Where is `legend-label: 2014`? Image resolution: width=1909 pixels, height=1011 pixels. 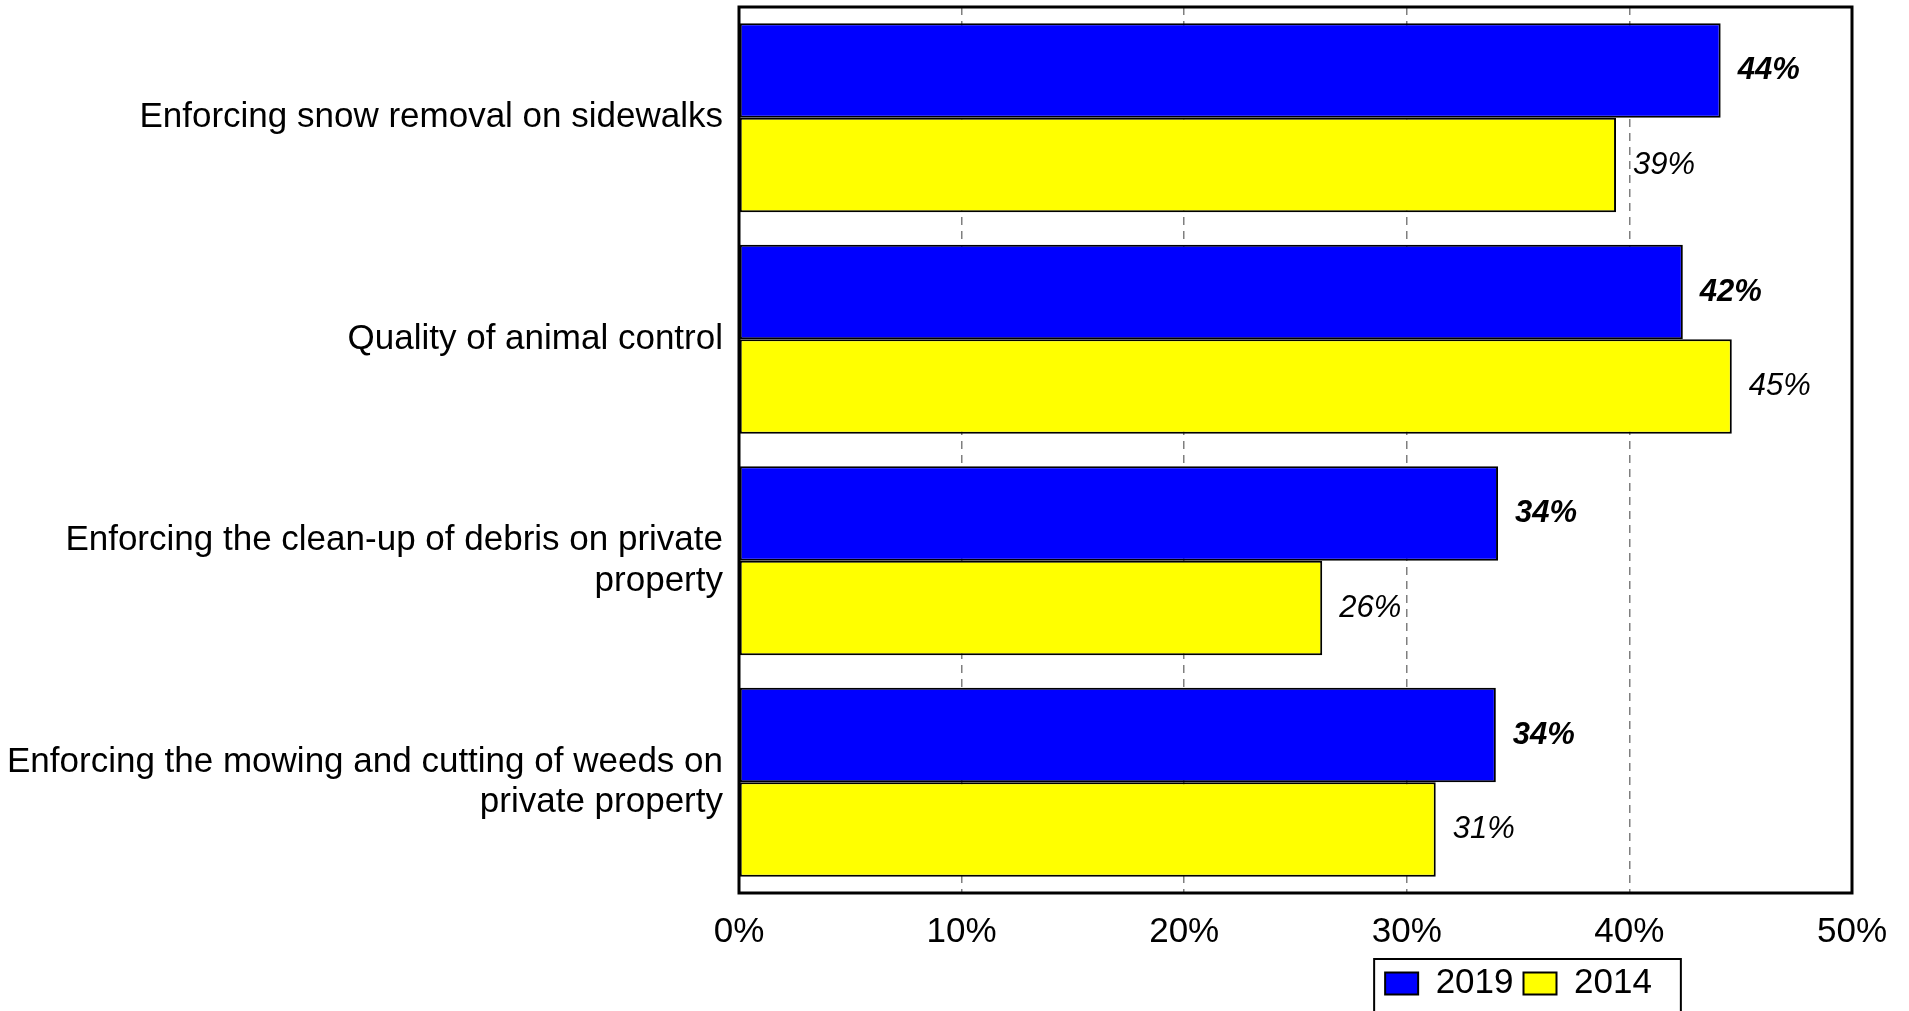 legend-label: 2014 is located at coordinates (1613, 981).